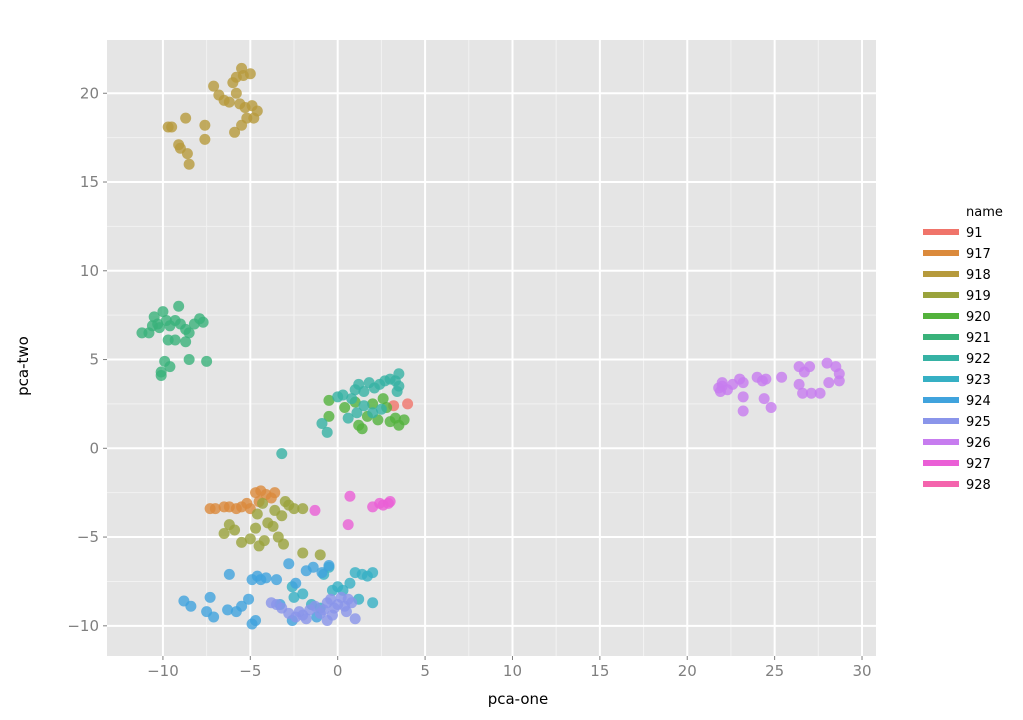 The width and height of the screenshot is (1023, 720). Describe the element at coordinates (978, 380) in the screenshot. I see `legend-label-923: 923` at that location.